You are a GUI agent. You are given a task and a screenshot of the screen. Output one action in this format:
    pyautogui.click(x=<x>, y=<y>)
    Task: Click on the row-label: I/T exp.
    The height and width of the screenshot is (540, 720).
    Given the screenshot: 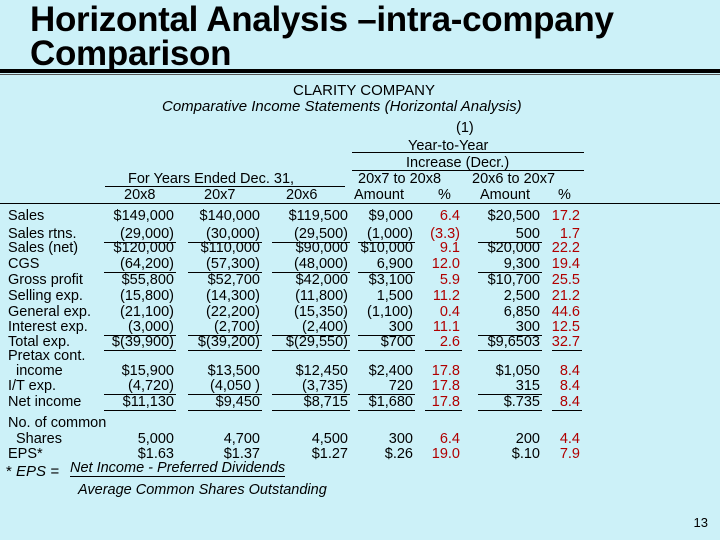 What is the action you would take?
    pyautogui.click(x=32, y=386)
    